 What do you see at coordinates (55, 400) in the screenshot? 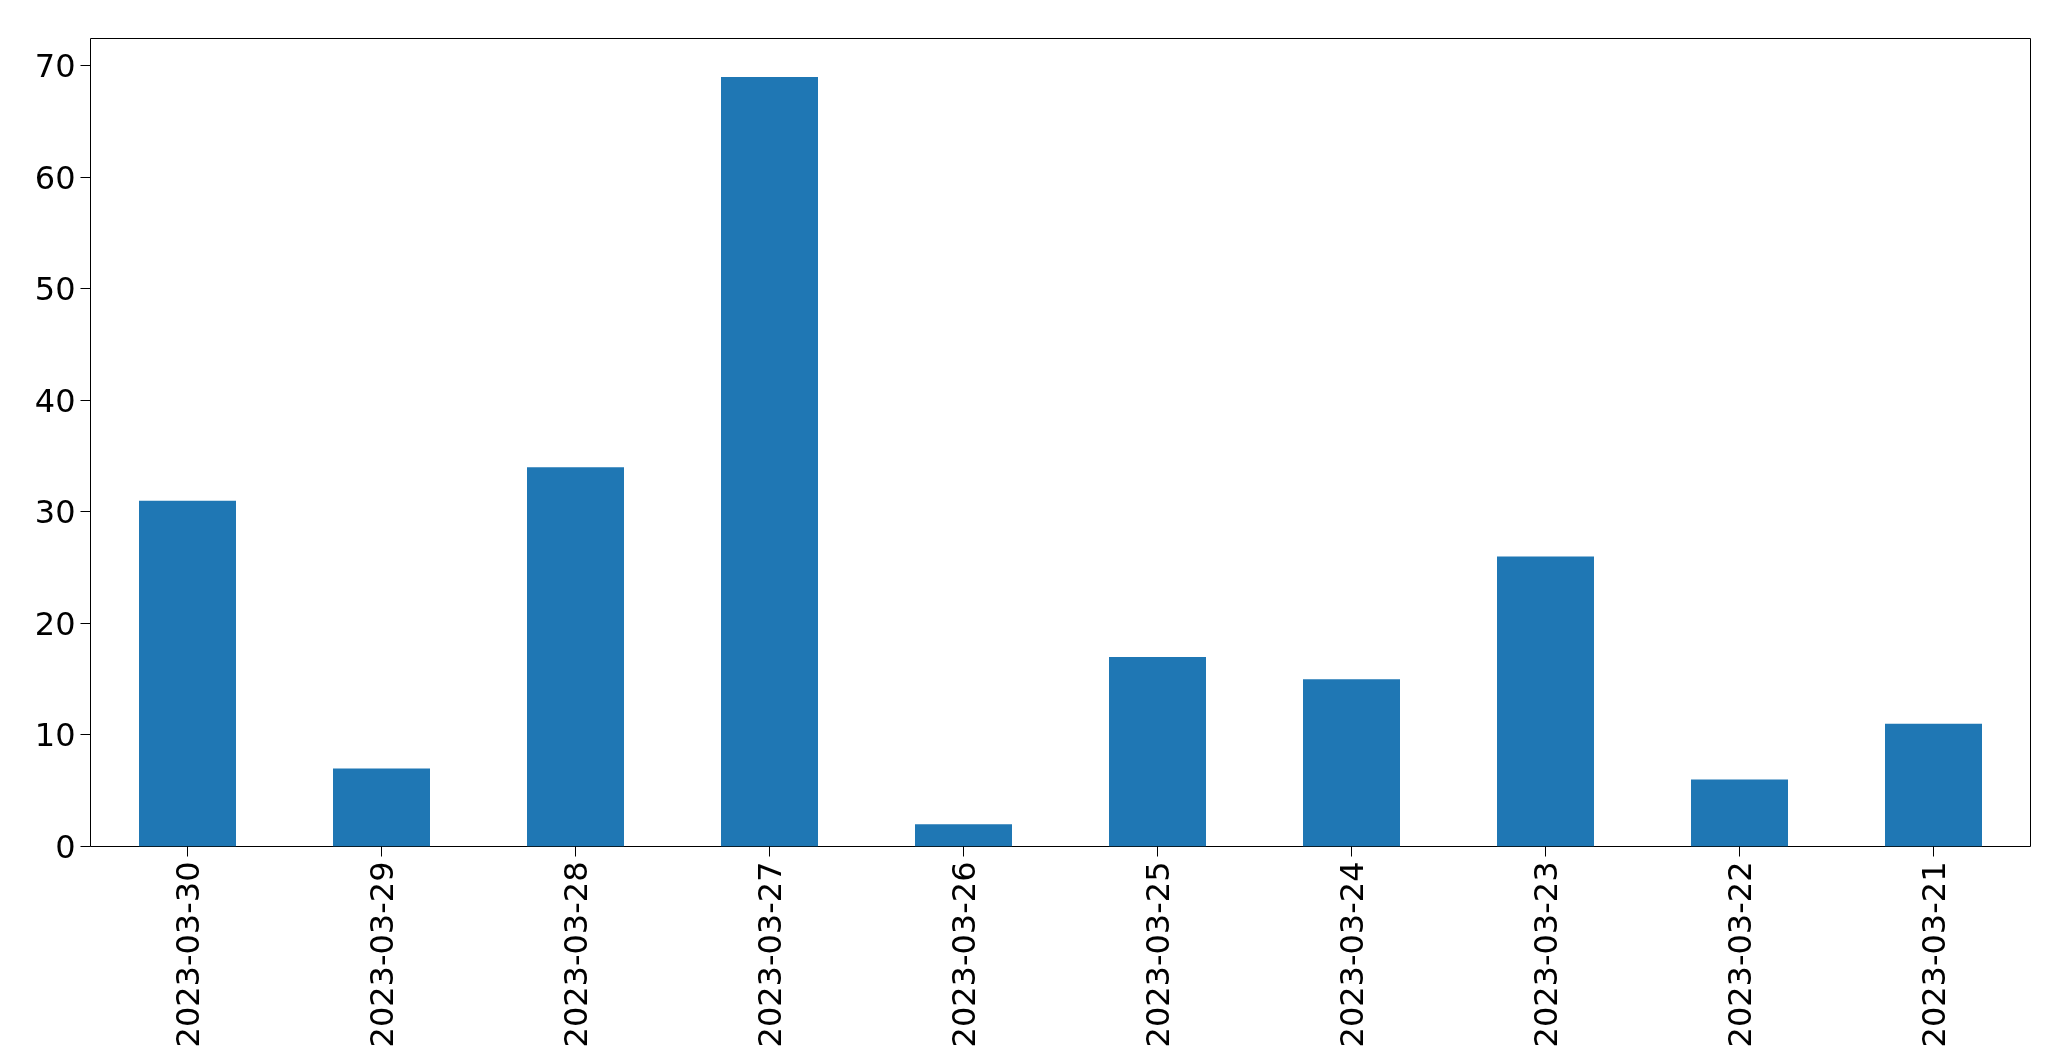
I see `y-tick-label: 40` at bounding box center [55, 400].